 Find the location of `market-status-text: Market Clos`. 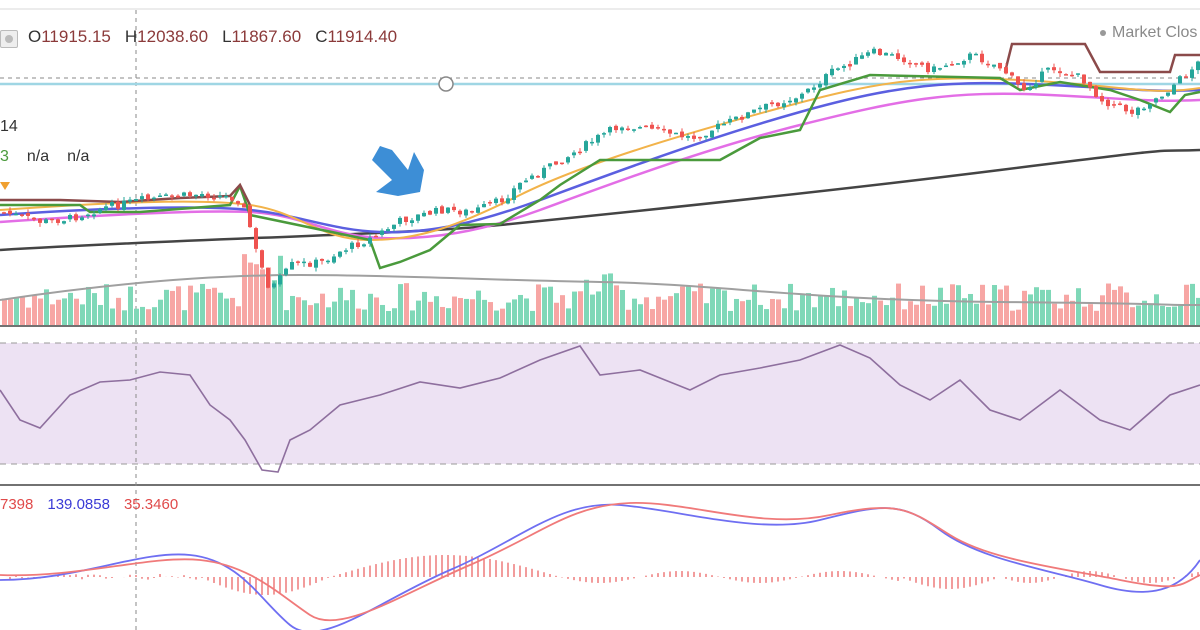

market-status-text: Market Clos is located at coordinates (1155, 32).